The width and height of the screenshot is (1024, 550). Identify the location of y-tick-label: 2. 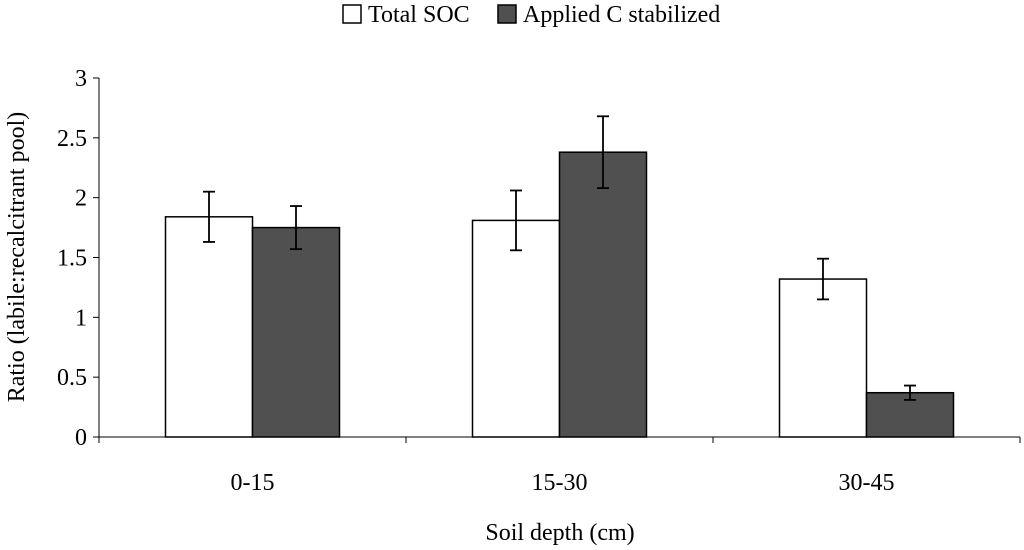
(81, 199).